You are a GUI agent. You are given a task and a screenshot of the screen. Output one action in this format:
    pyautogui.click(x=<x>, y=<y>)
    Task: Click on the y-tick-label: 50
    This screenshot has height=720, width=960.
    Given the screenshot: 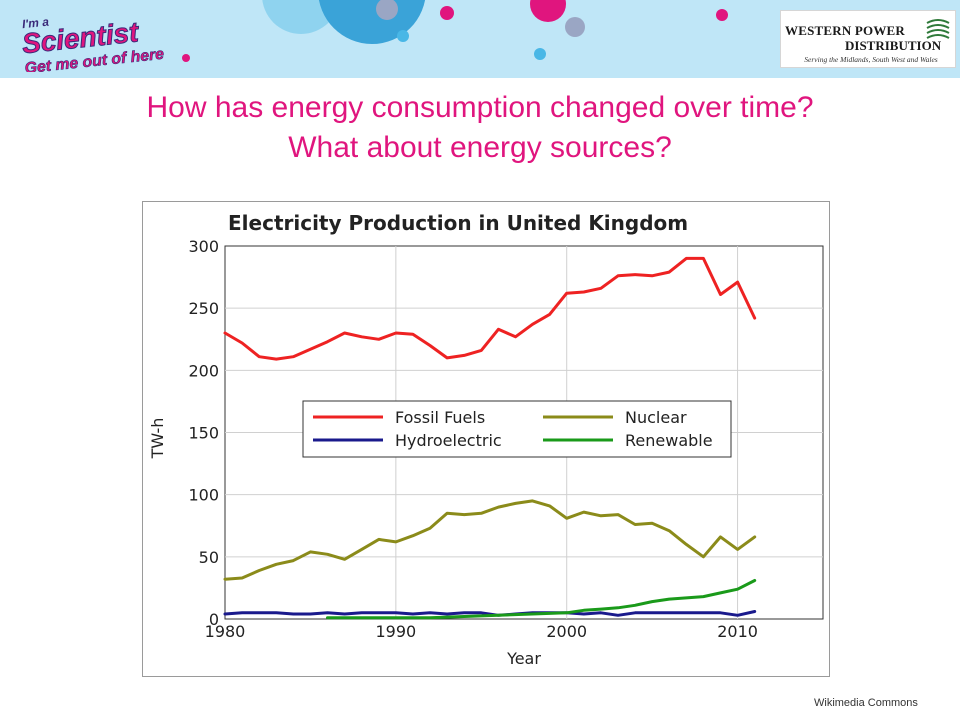 What is the action you would take?
    pyautogui.click(x=209, y=557)
    